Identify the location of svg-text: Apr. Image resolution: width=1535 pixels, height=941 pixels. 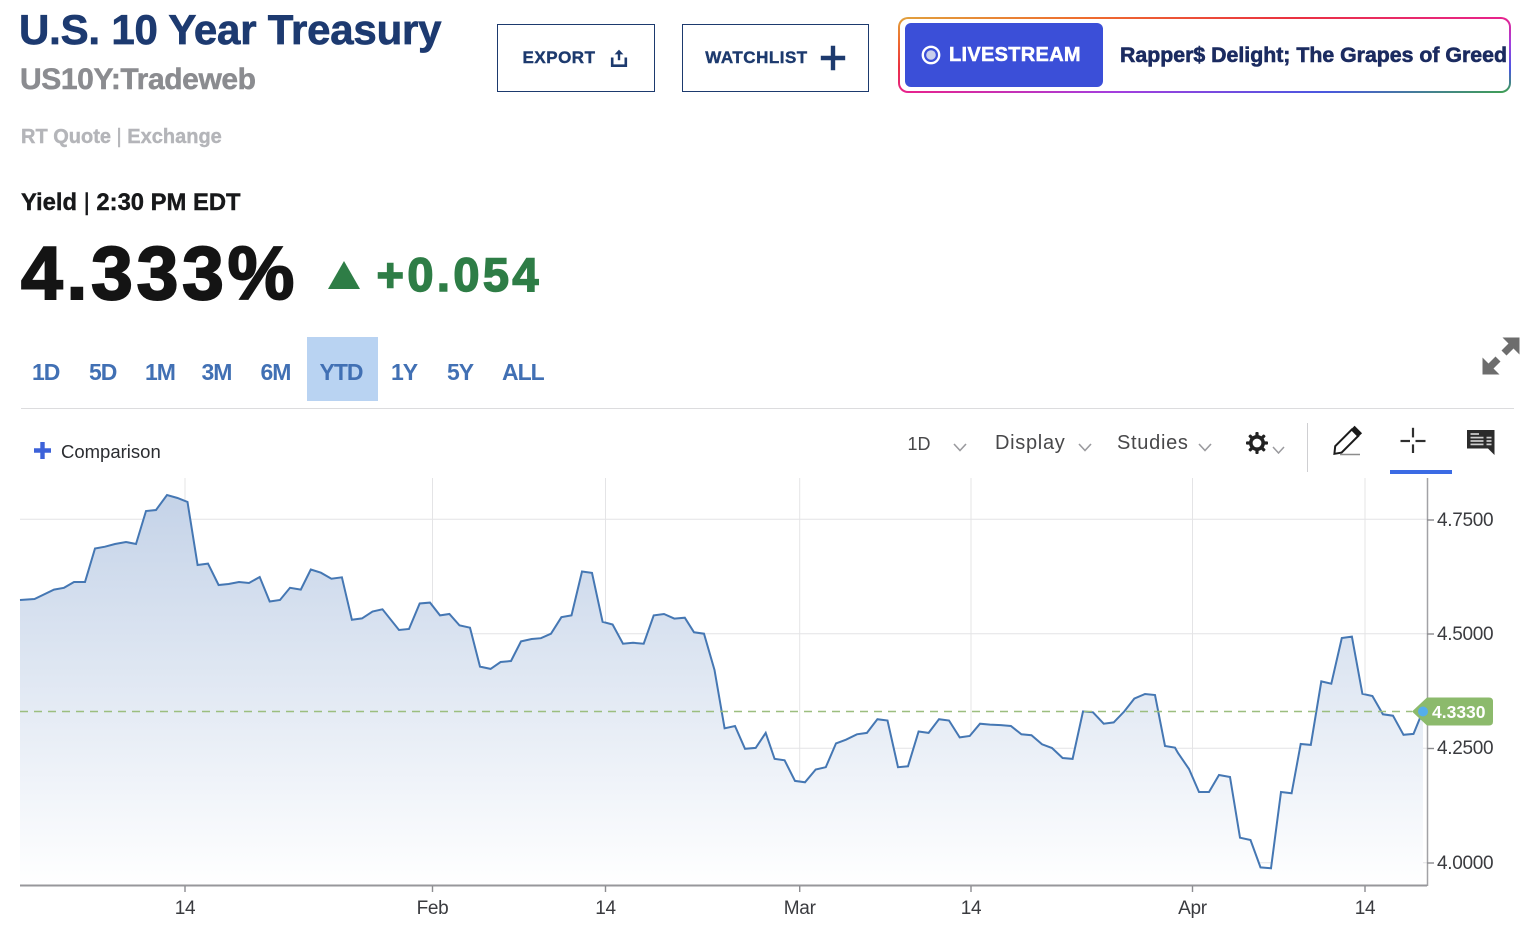
(1193, 908).